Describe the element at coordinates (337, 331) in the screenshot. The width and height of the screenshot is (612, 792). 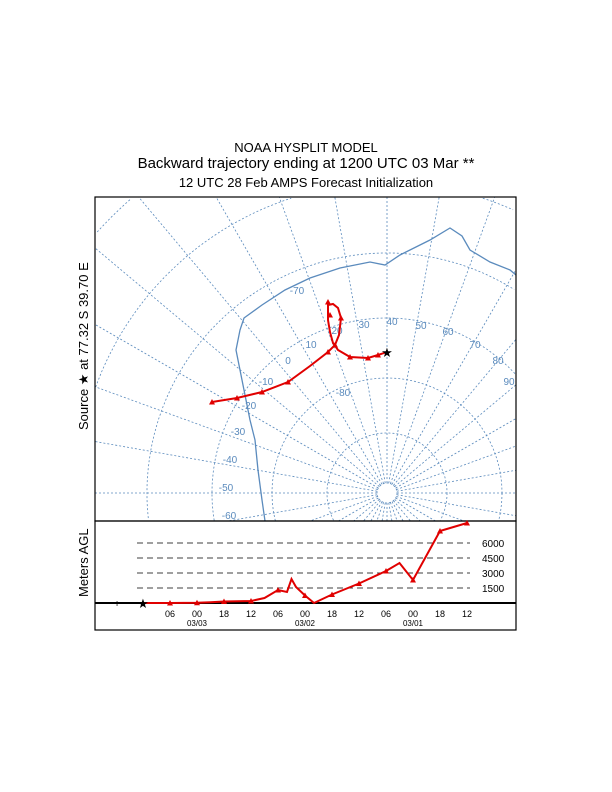
I see `latitude-label: 20` at that location.